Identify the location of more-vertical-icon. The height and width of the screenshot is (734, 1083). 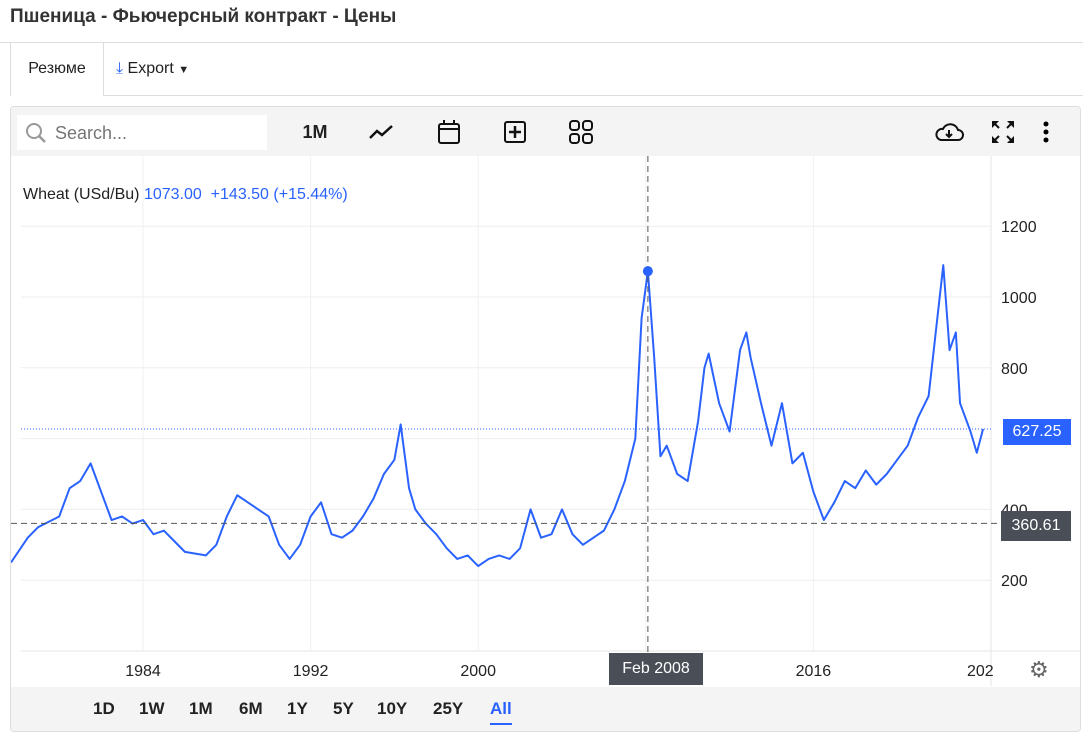
(1046, 132).